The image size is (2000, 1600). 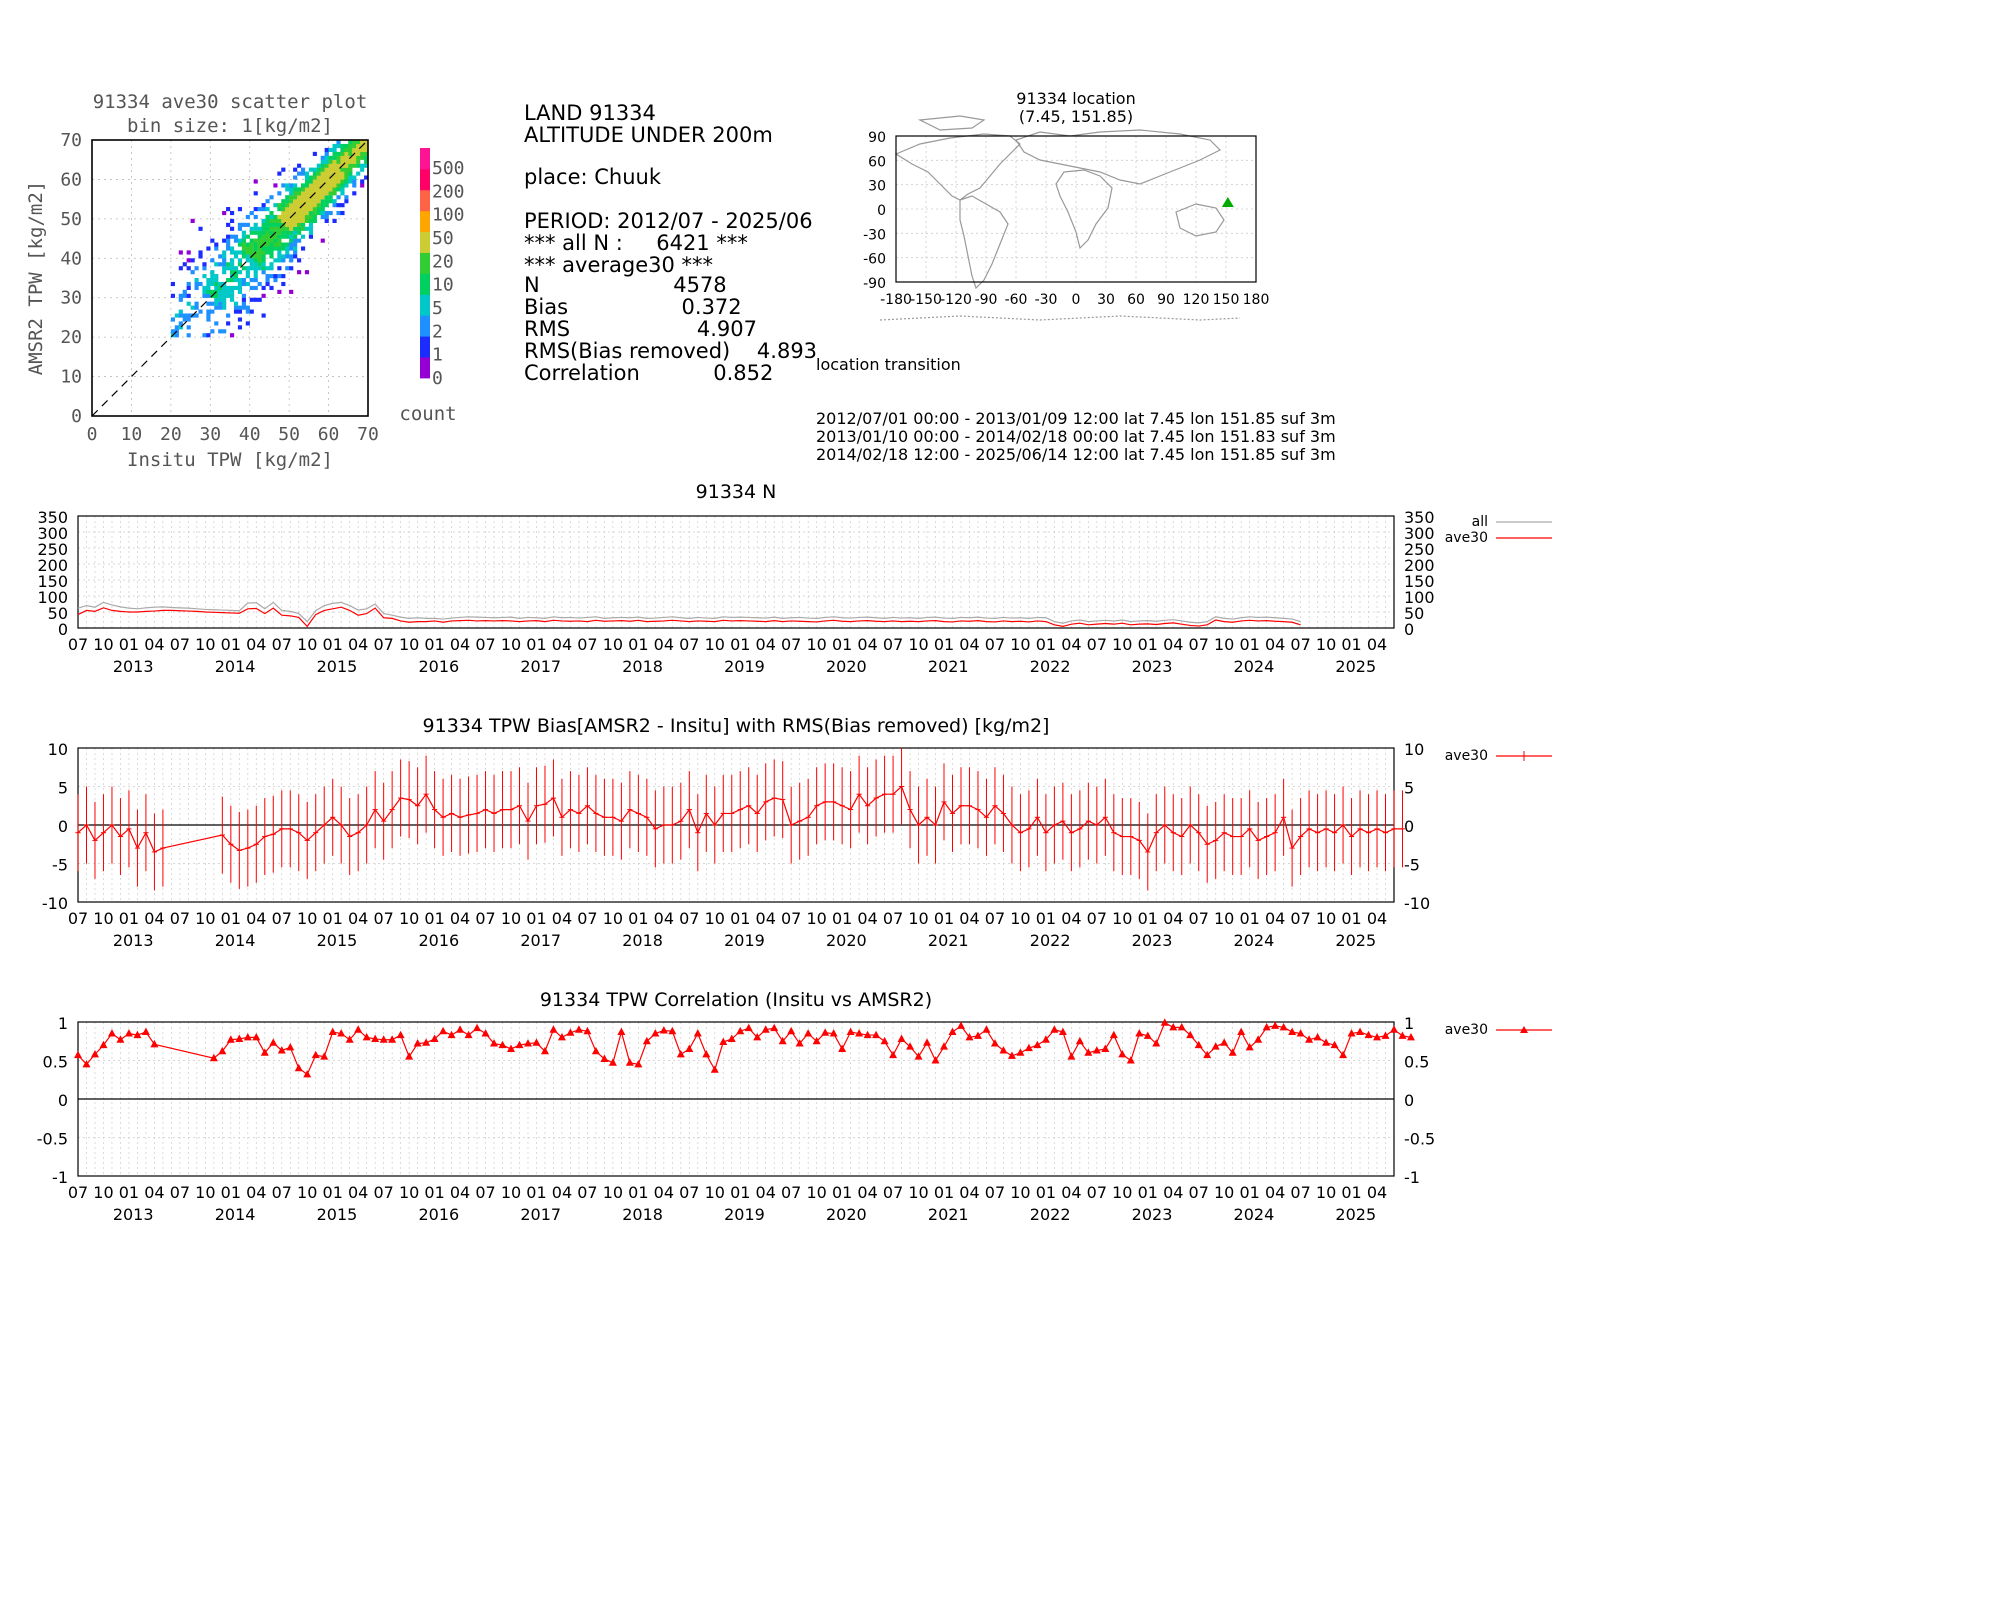 What do you see at coordinates (619, 265) in the screenshot?
I see `info-line: *** average30 ***` at bounding box center [619, 265].